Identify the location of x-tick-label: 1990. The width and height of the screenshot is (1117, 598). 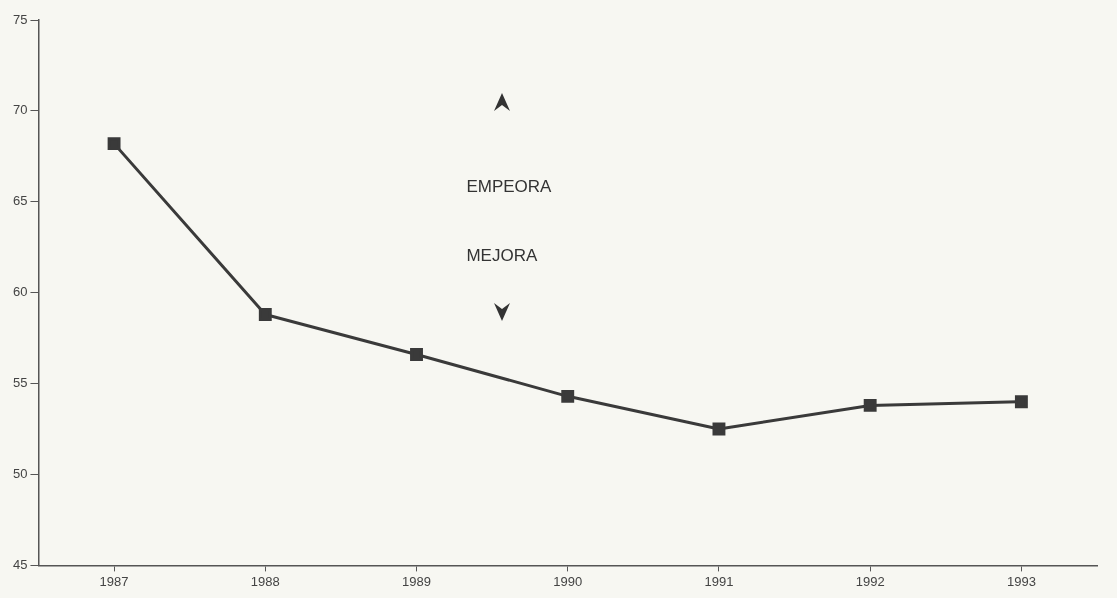
(568, 581).